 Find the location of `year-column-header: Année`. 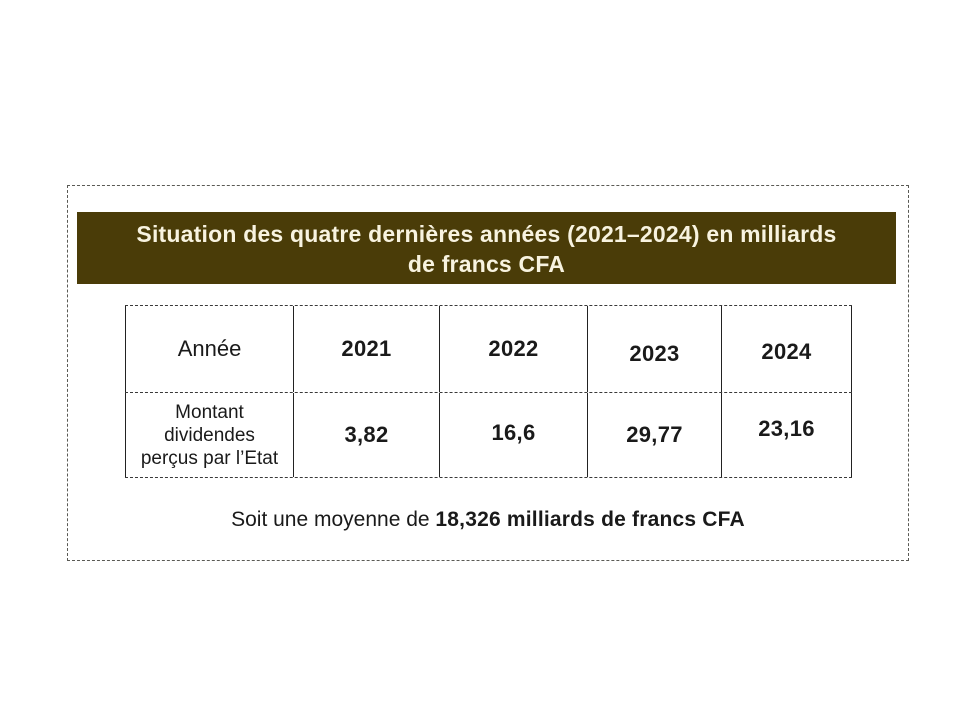

year-column-header: Année is located at coordinates (209, 349).